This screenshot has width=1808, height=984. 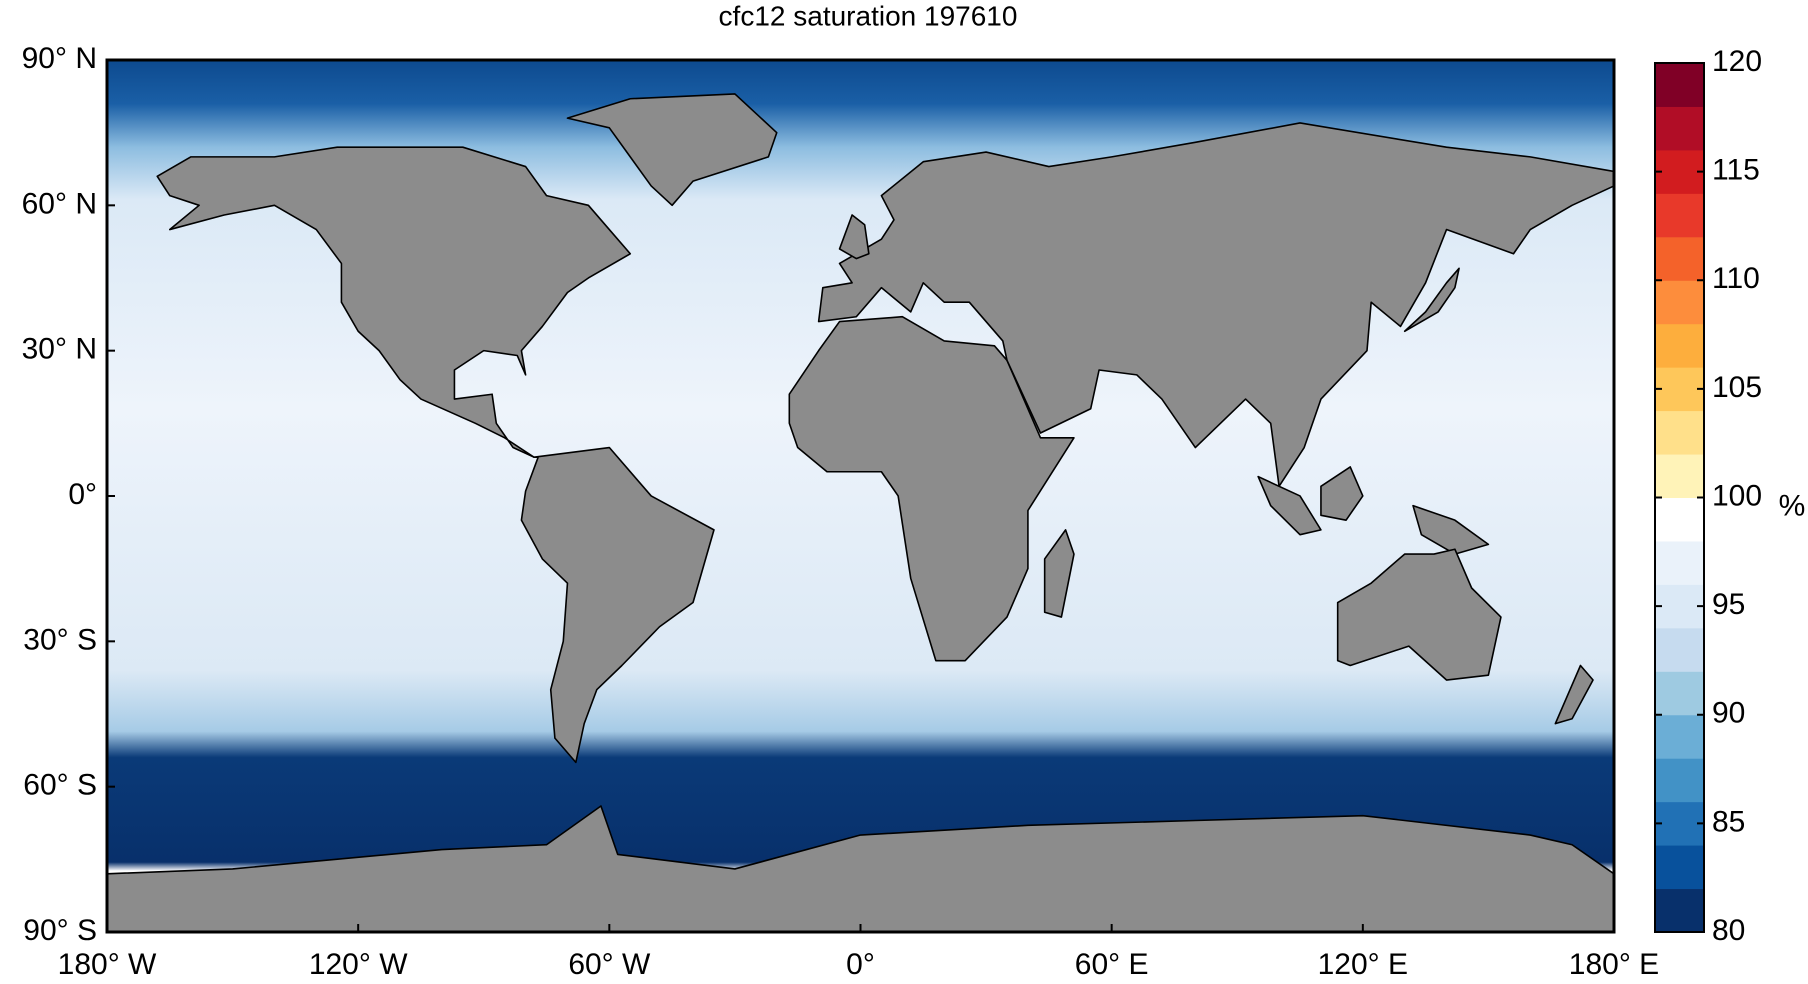 I want to click on colorbar-tick-label: 110, so click(x=1736, y=278).